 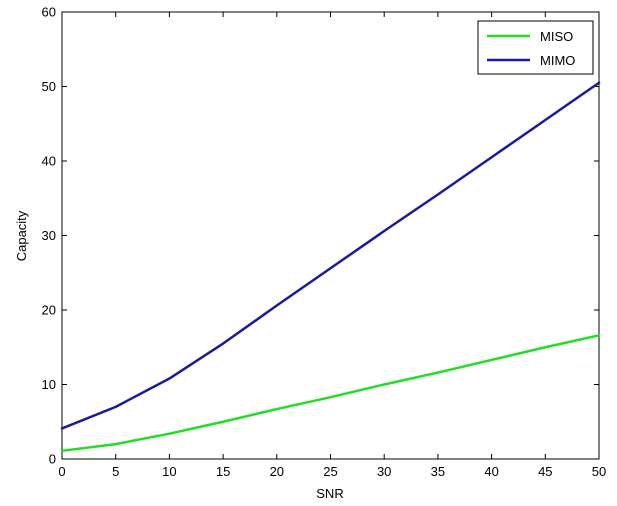 I want to click on y-tick-label: 60, so click(x=49, y=12).